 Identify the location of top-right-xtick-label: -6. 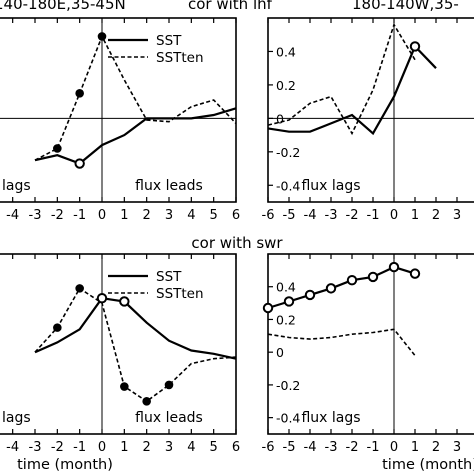
(268, 215).